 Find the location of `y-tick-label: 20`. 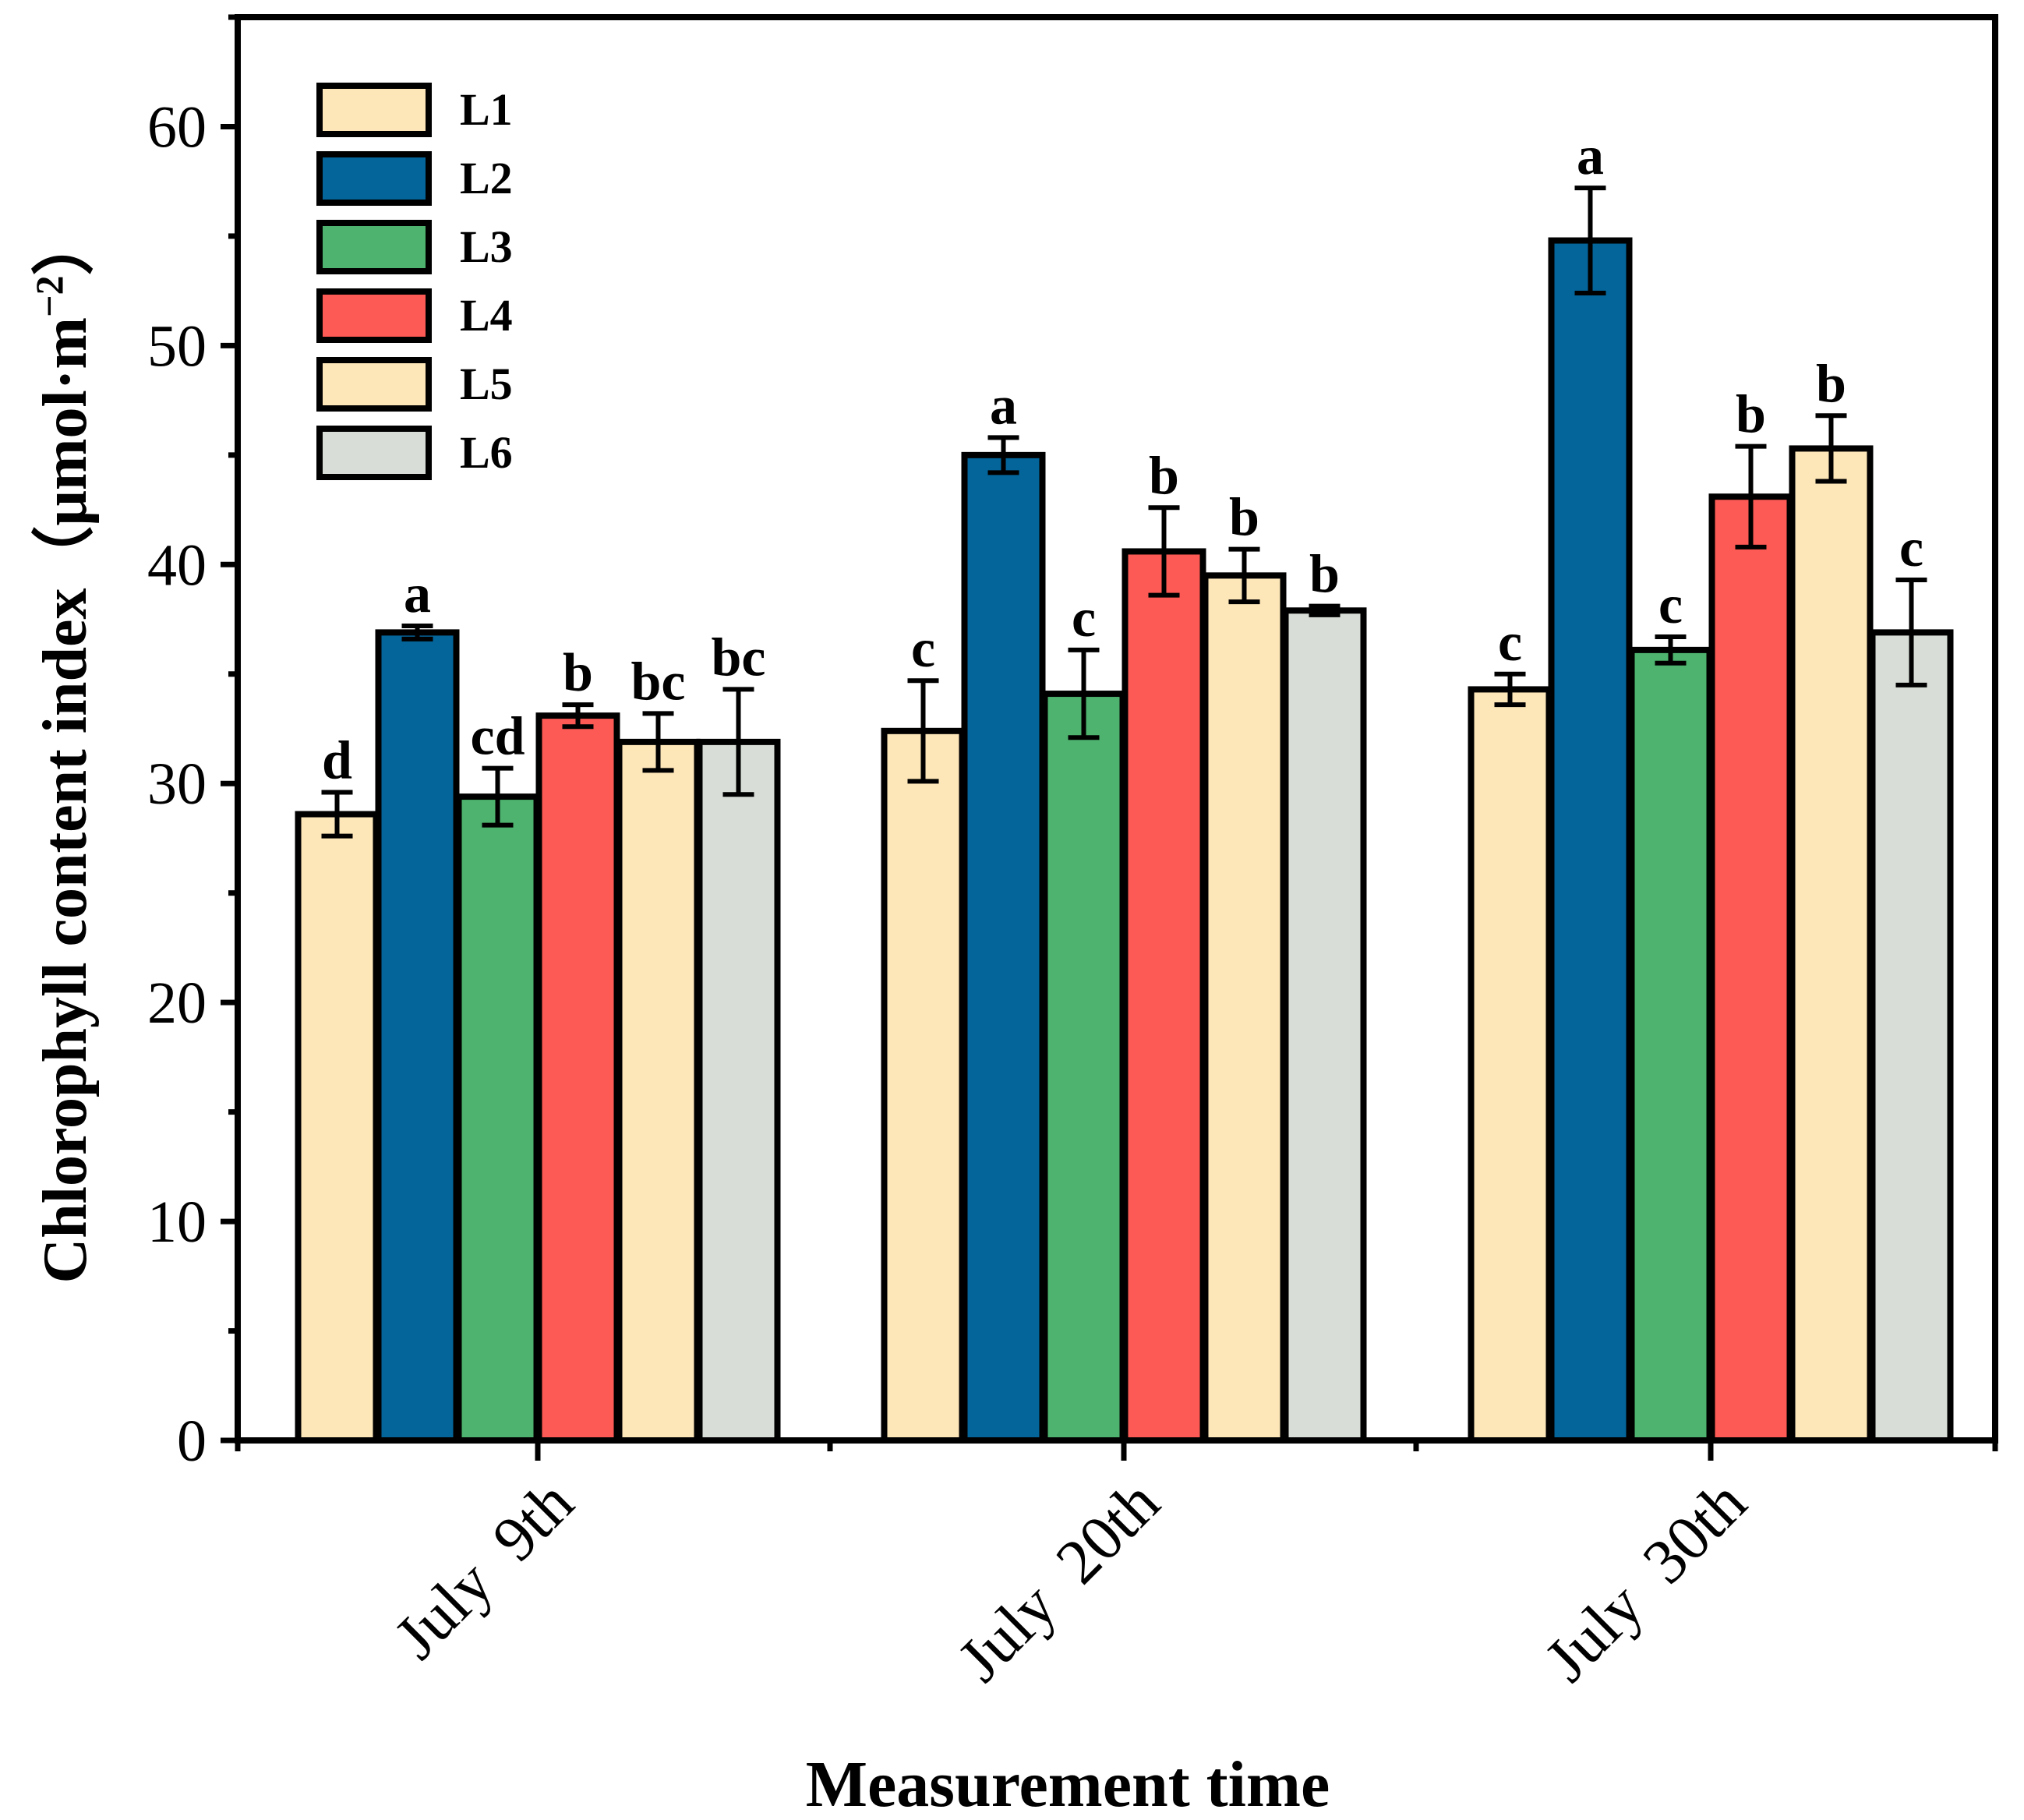

y-tick-label: 20 is located at coordinates (177, 1003).